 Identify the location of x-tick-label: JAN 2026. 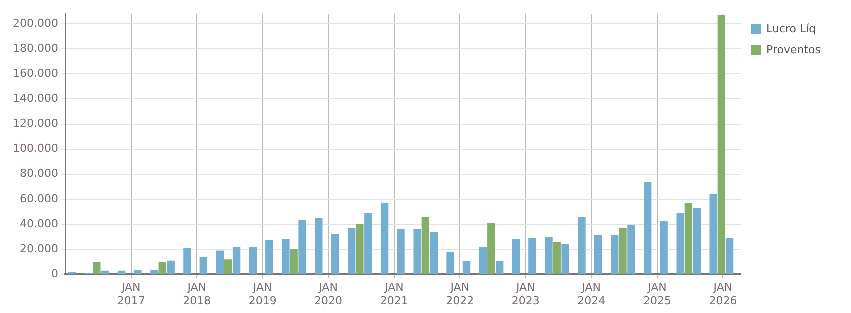
(723, 294).